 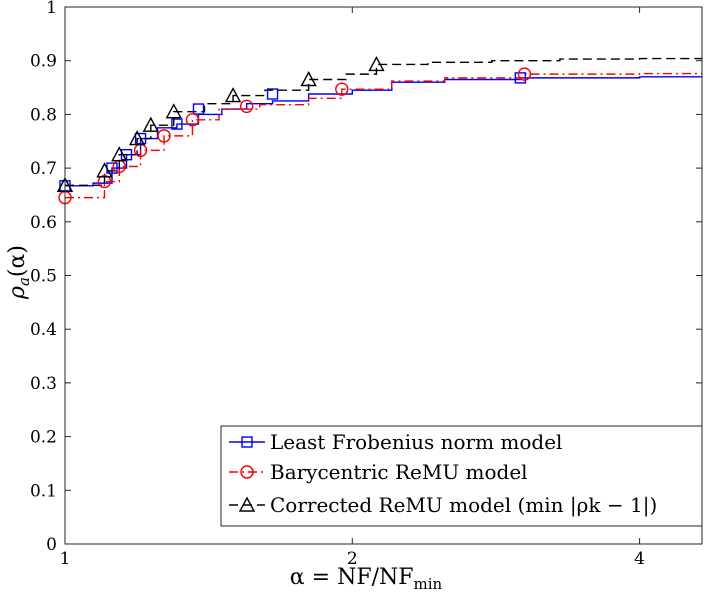 I want to click on legend-entry-barycentric: Barycentric ReMU model, so click(x=378, y=472).